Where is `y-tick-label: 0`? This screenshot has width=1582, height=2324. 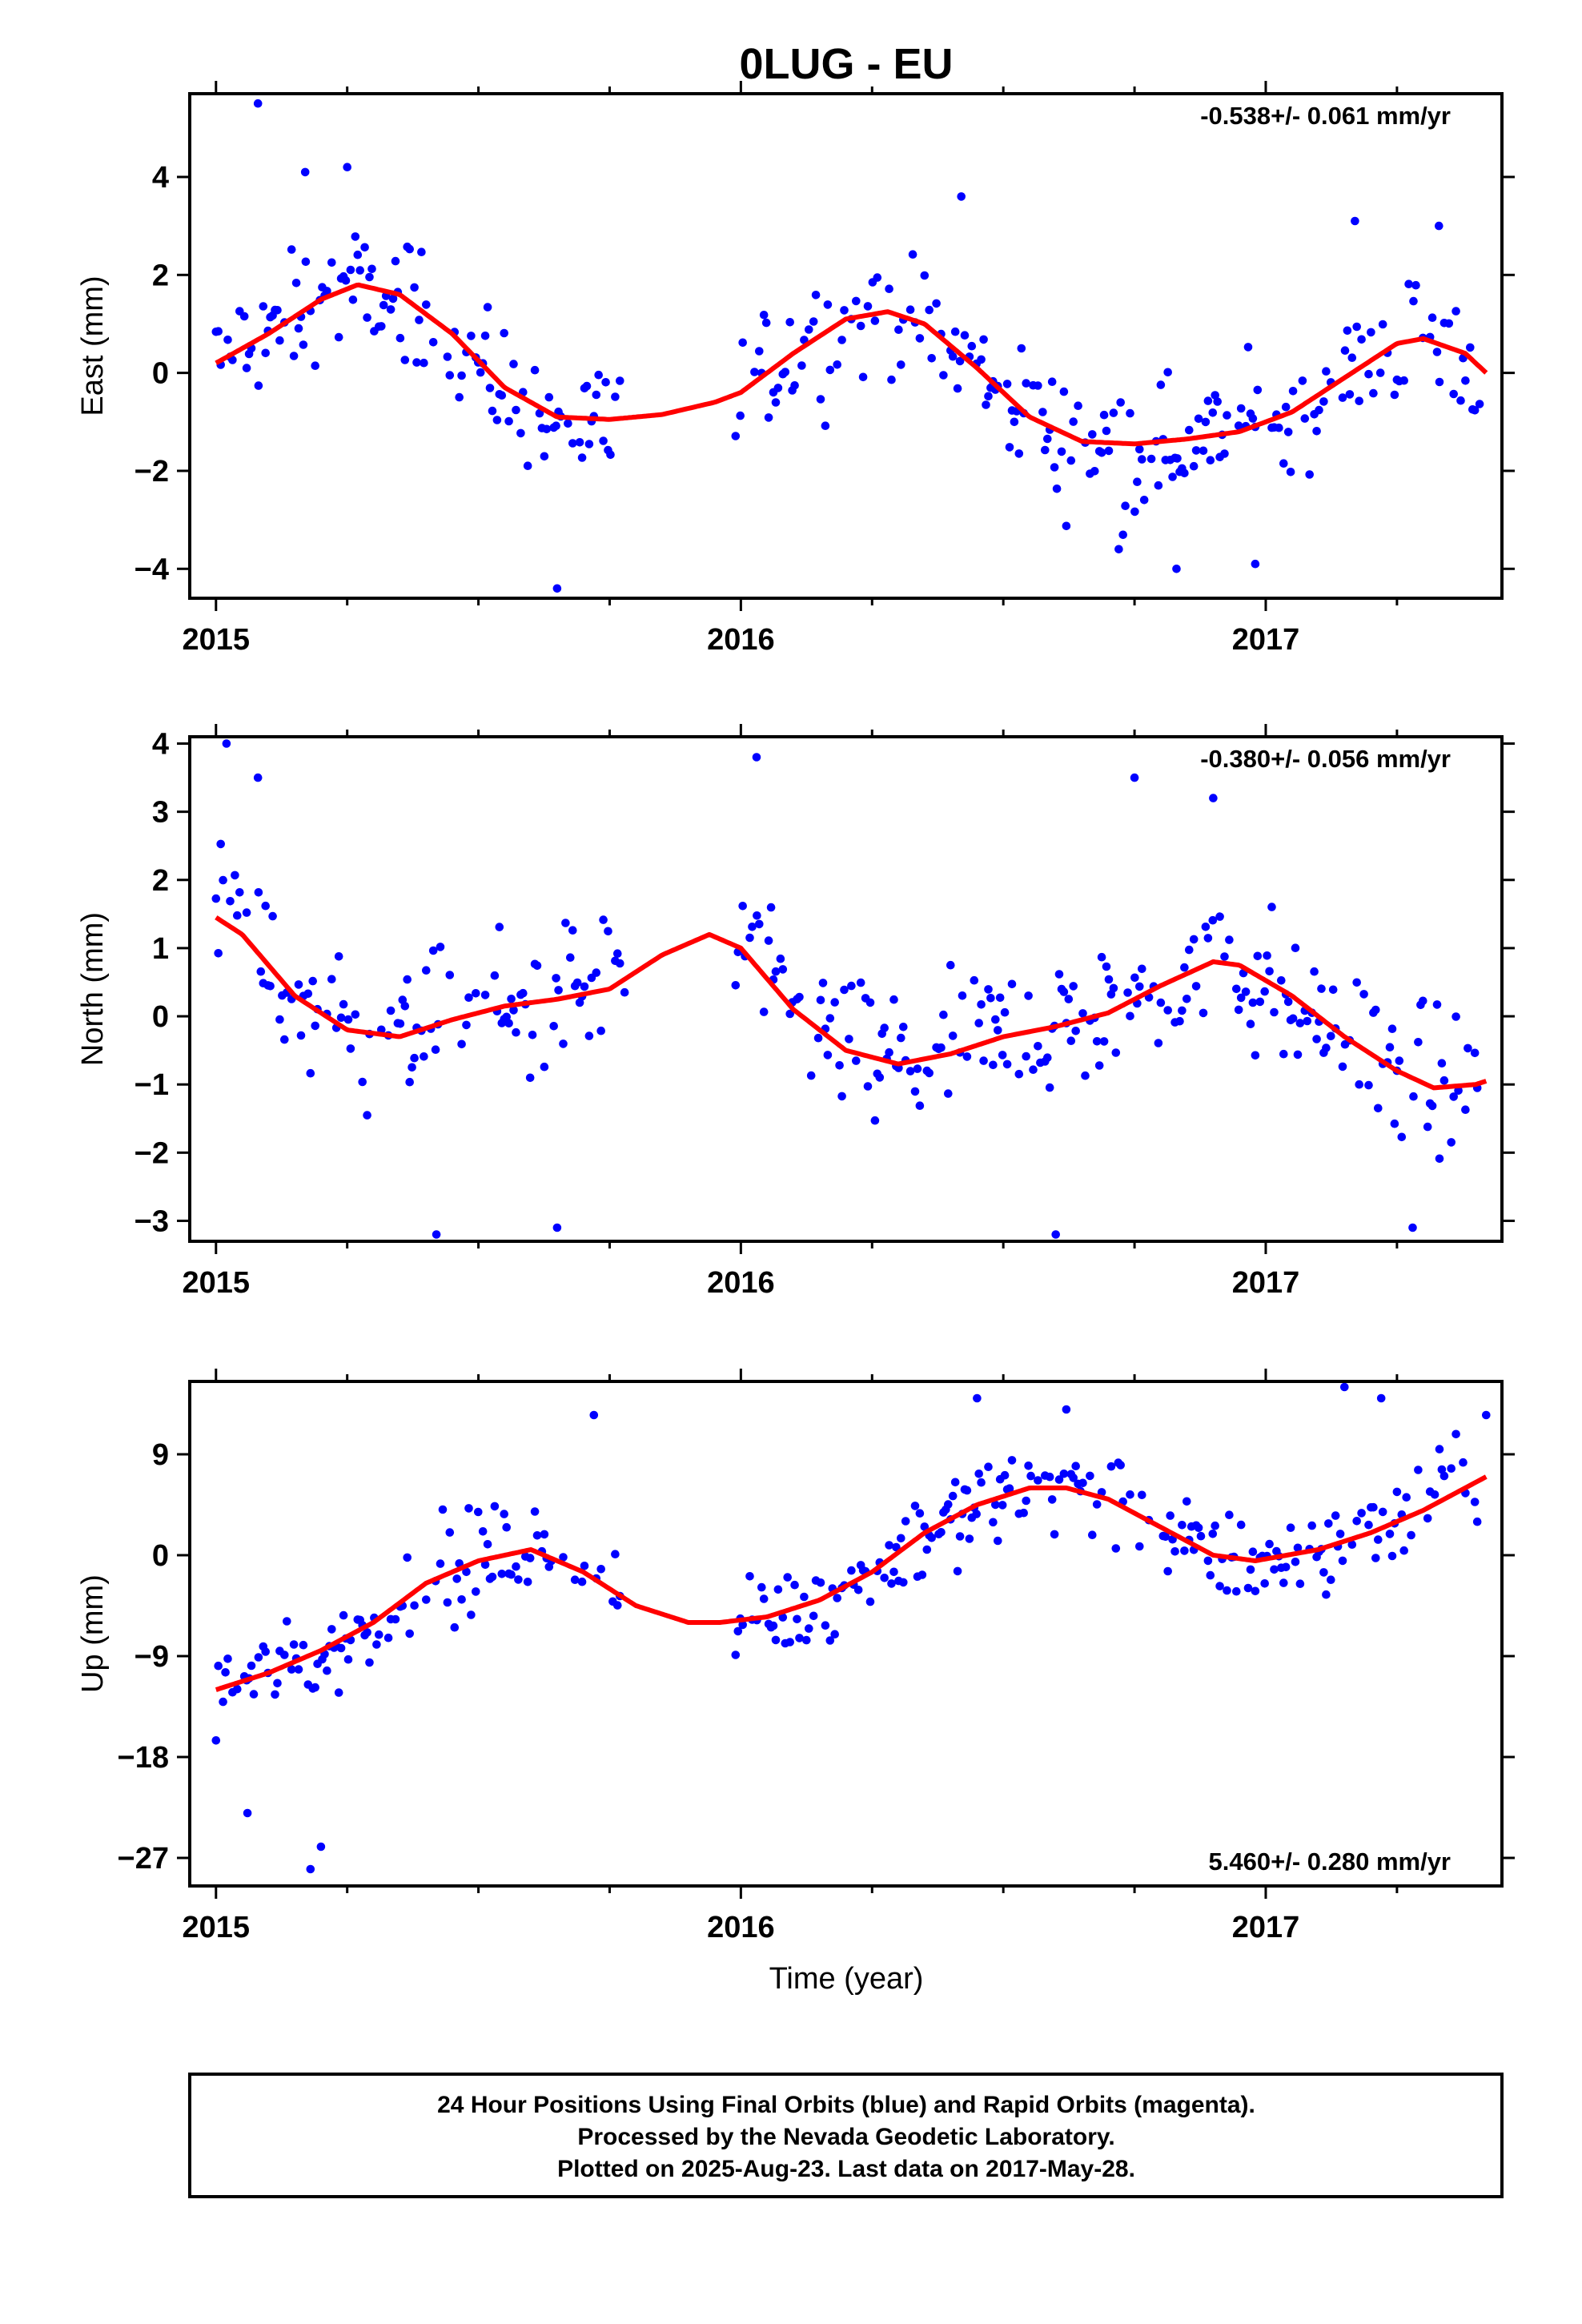 y-tick-label: 0 is located at coordinates (161, 1017).